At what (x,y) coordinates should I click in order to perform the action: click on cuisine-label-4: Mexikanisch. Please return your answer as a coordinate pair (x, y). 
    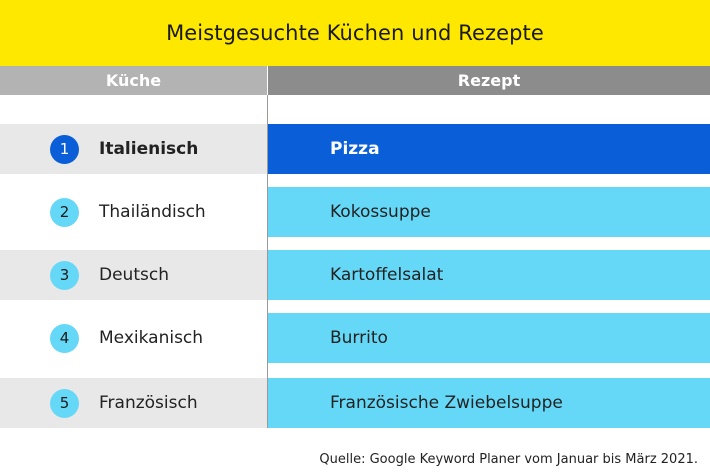
    Looking at the image, I should click on (151, 338).